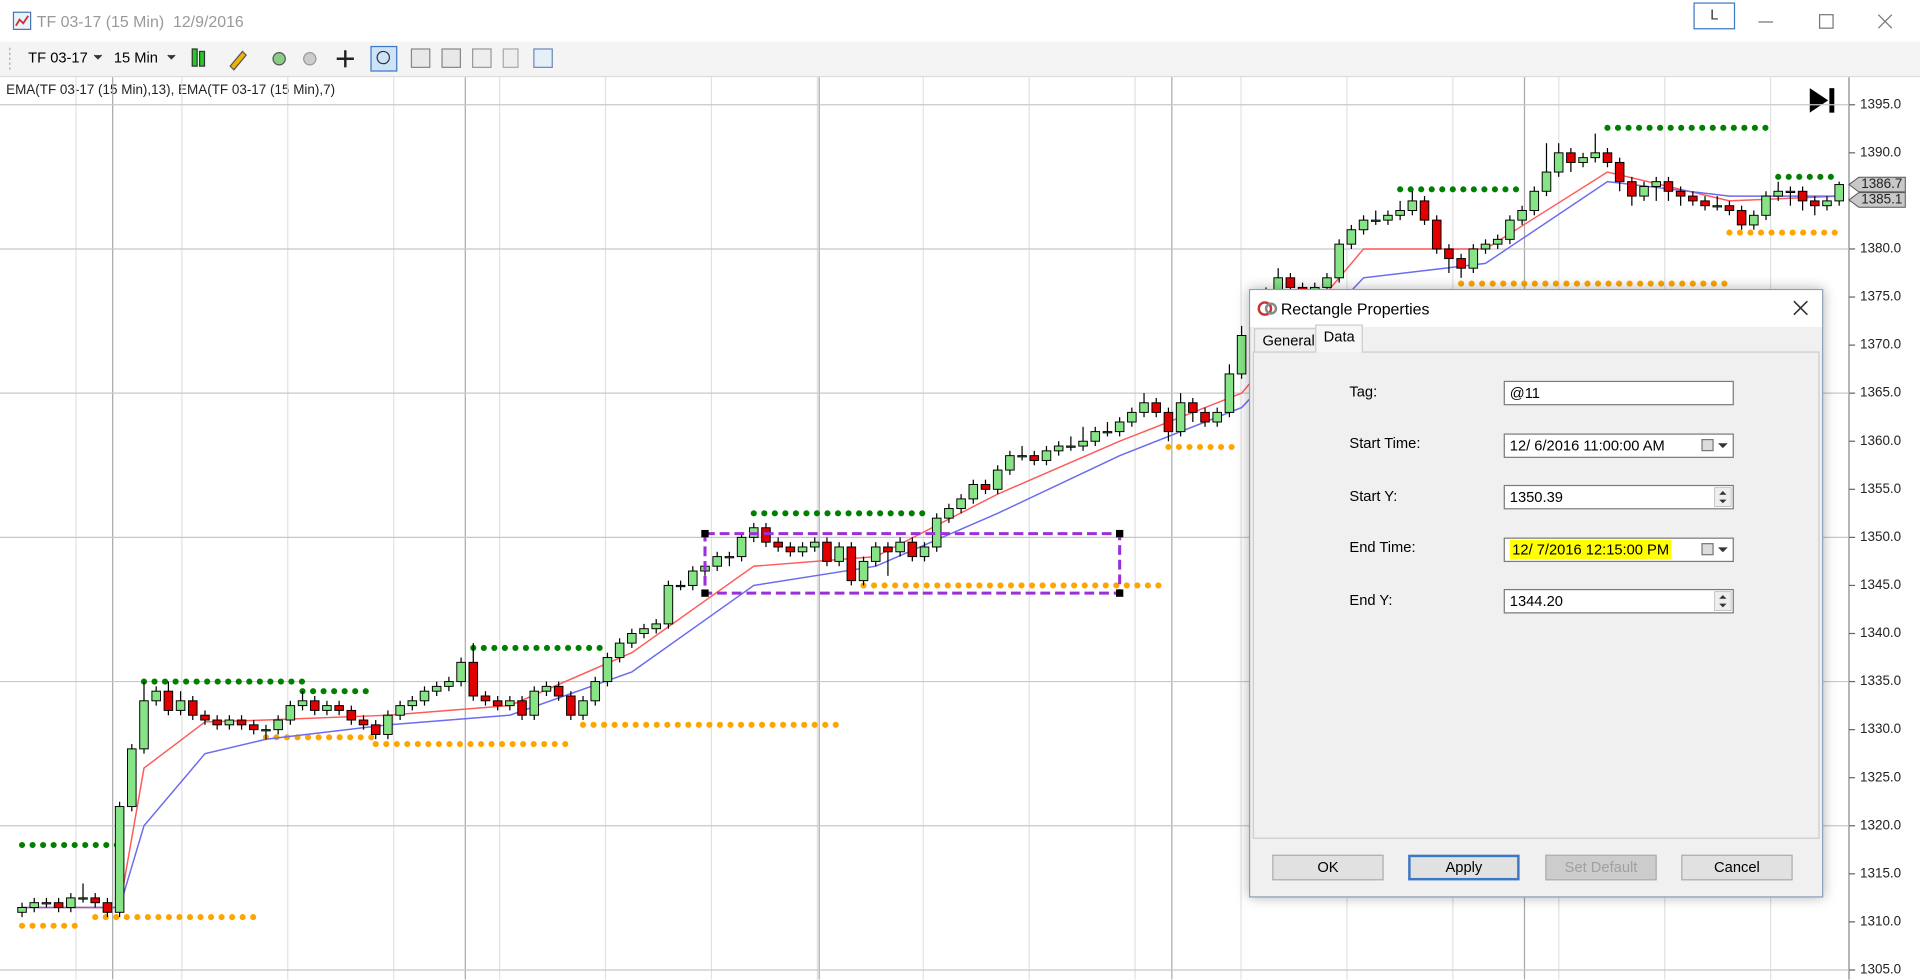 The width and height of the screenshot is (1920, 980). I want to click on zoom-button, so click(384, 58).